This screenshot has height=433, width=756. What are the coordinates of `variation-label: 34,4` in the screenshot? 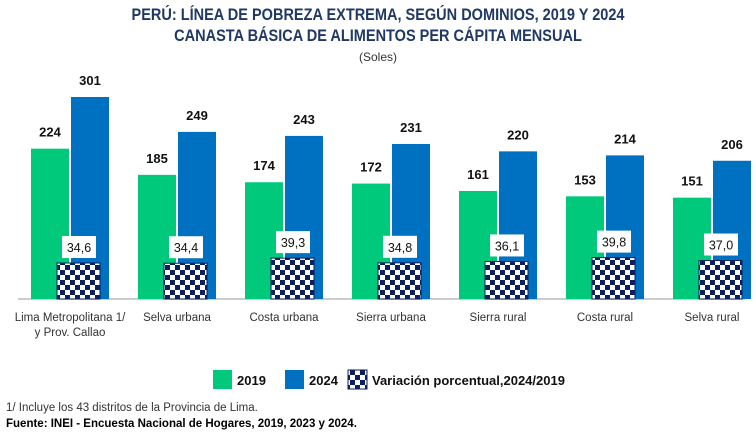 It's located at (186, 248).